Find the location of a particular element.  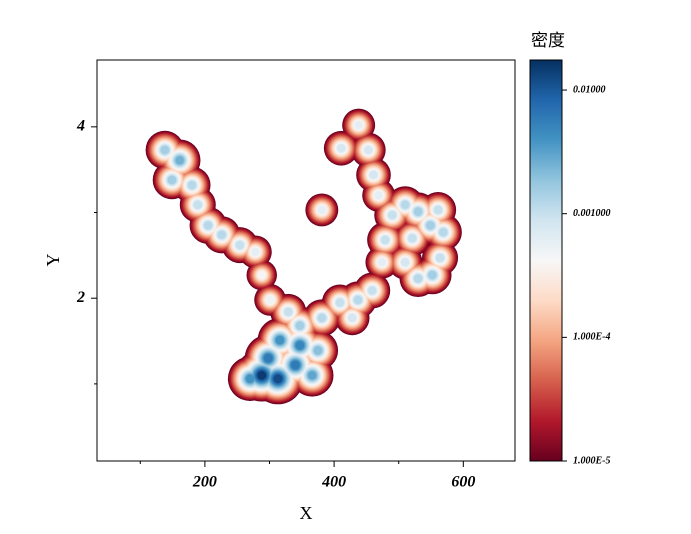

x-tick-label: 200 is located at coordinates (204, 482).